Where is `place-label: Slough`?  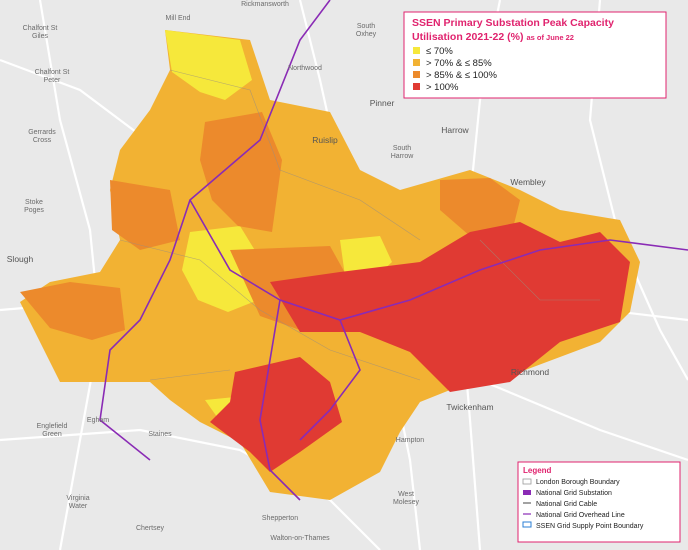 place-label: Slough is located at coordinates (20, 259).